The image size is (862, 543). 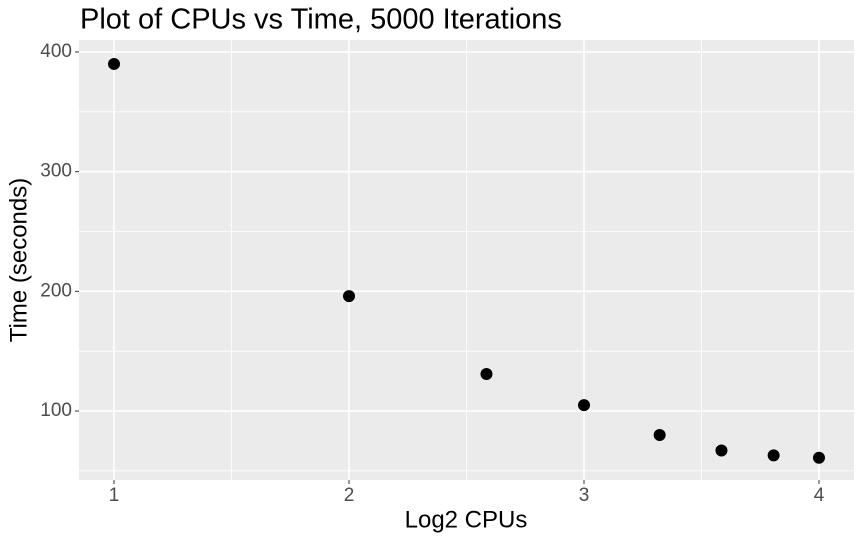 I want to click on y-tick-label: 400, so click(x=56, y=51).